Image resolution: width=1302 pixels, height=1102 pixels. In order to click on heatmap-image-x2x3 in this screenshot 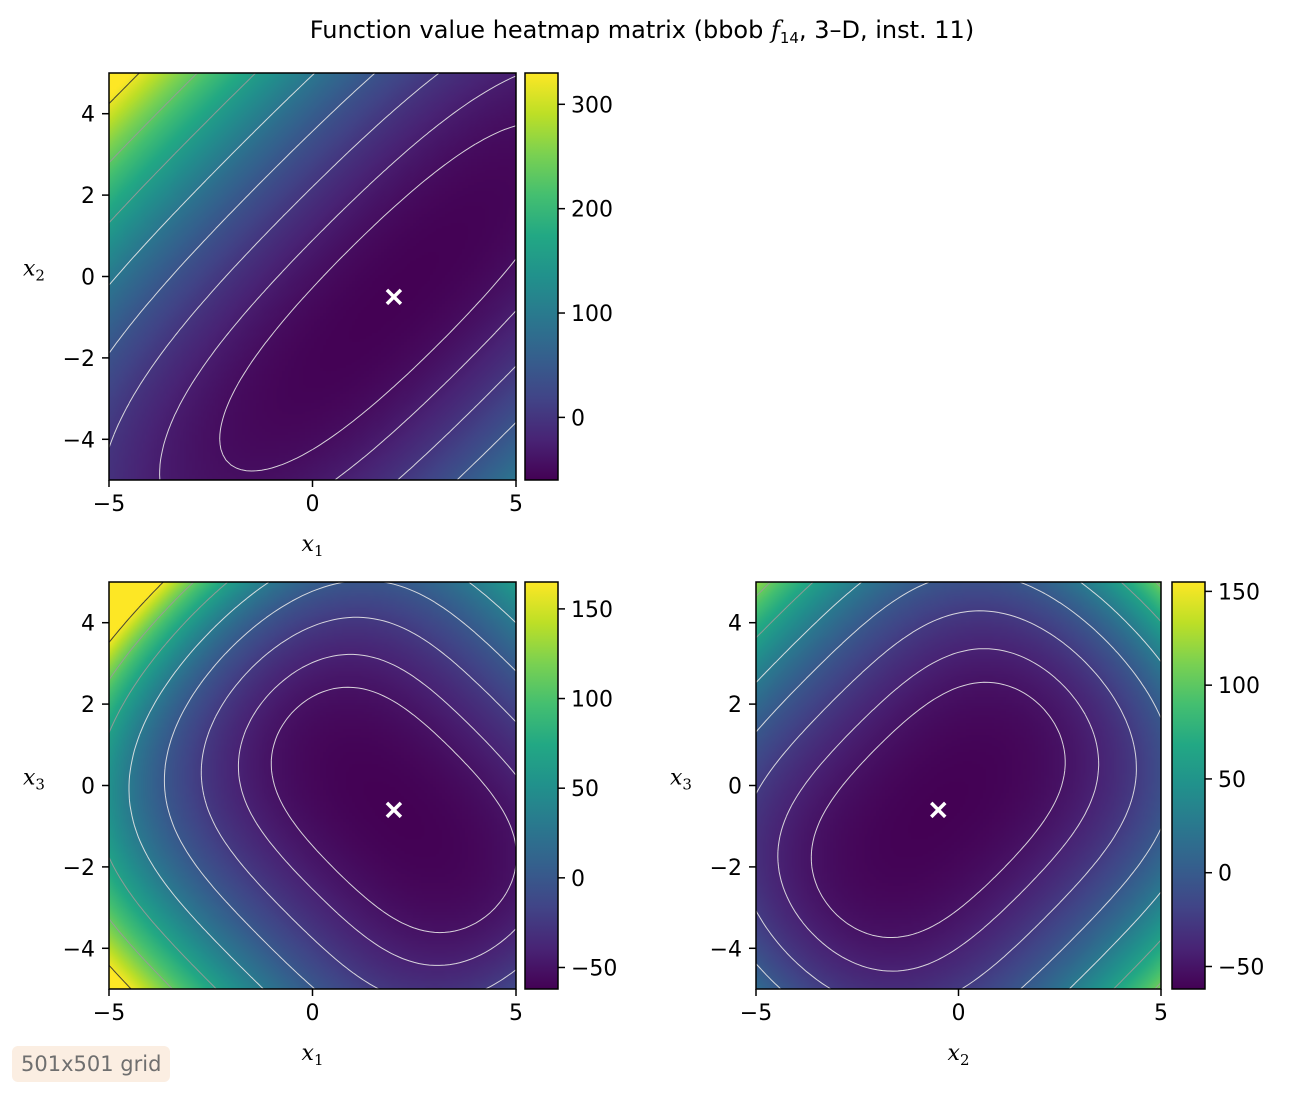, I will do `click(958, 785)`.